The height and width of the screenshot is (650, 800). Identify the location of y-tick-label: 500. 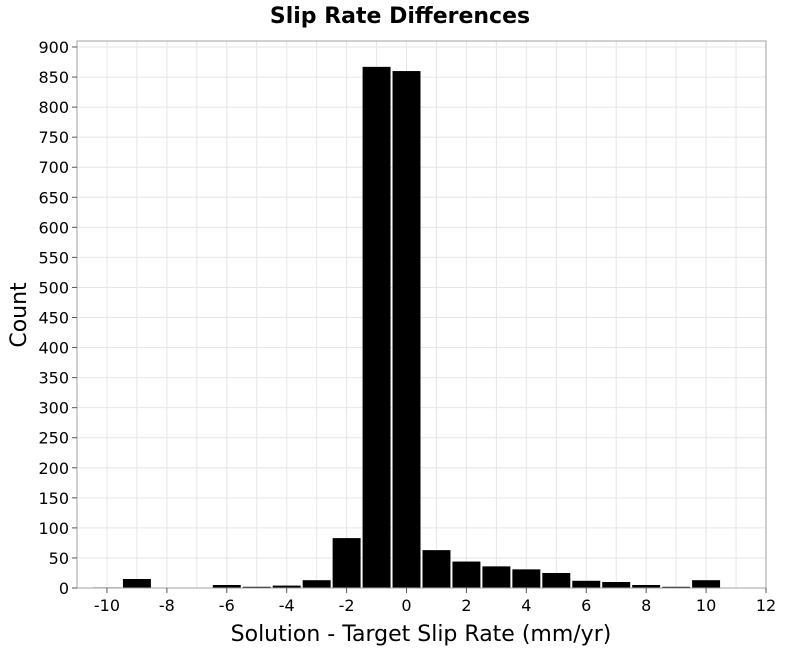
(53, 287).